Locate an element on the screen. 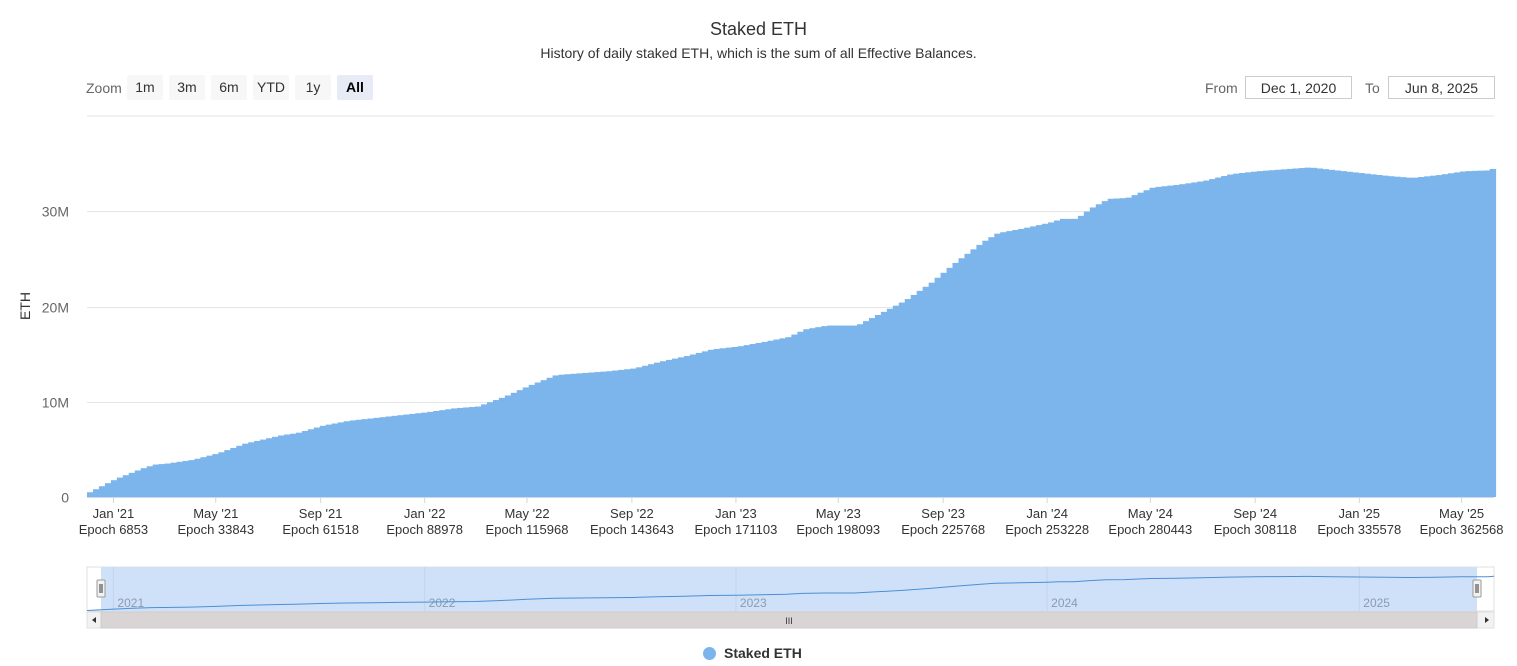  to-label: To is located at coordinates (1372, 88).